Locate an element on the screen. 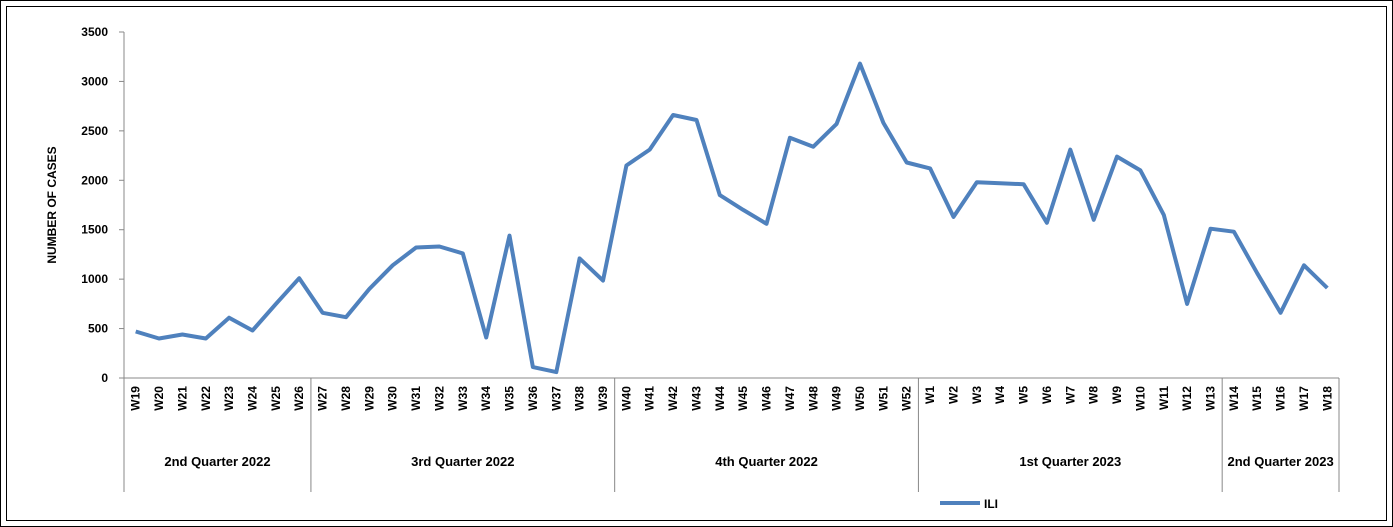  y-tick-label: 0 is located at coordinates (104, 378).